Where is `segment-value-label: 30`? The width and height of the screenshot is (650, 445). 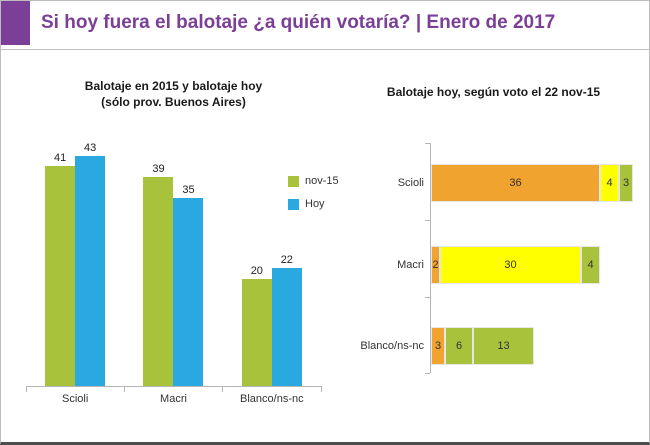 segment-value-label: 30 is located at coordinates (510, 265).